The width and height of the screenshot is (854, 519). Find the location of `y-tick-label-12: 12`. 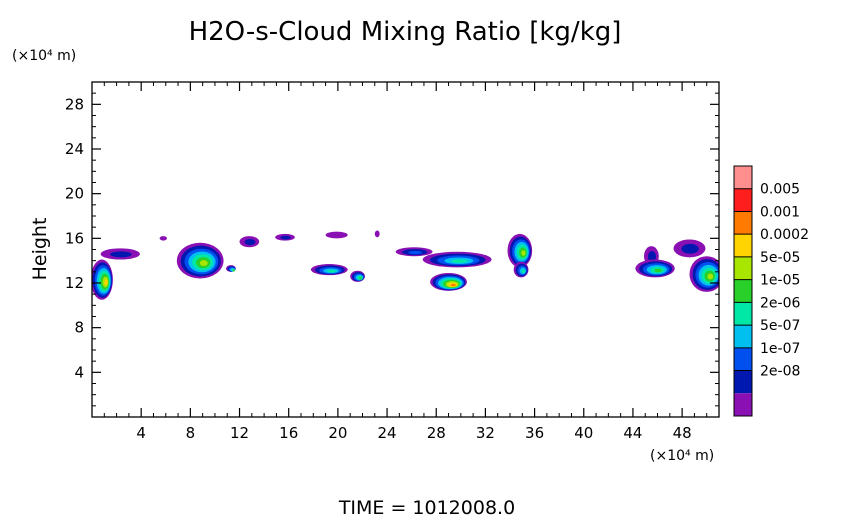

y-tick-label-12: 12 is located at coordinates (74, 283).